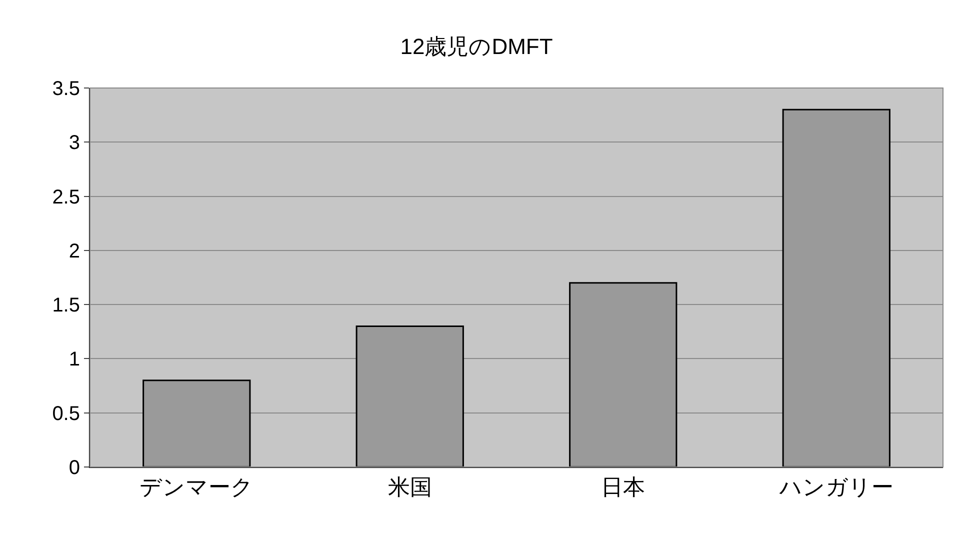  Describe the element at coordinates (623, 487) in the screenshot. I see `x-tick-label: 日本` at that location.